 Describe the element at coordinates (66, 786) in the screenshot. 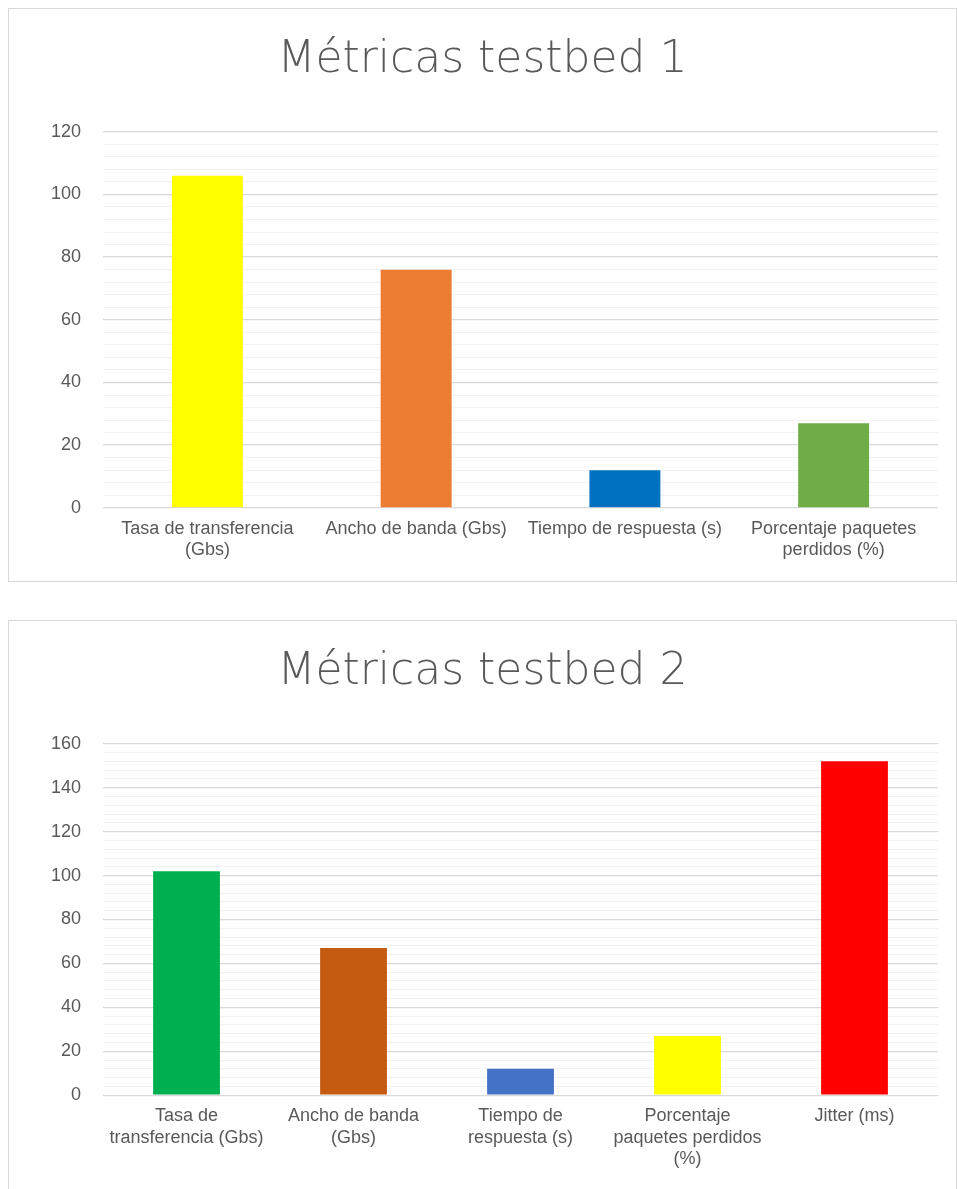

I see `y-tick-label: 140` at that location.